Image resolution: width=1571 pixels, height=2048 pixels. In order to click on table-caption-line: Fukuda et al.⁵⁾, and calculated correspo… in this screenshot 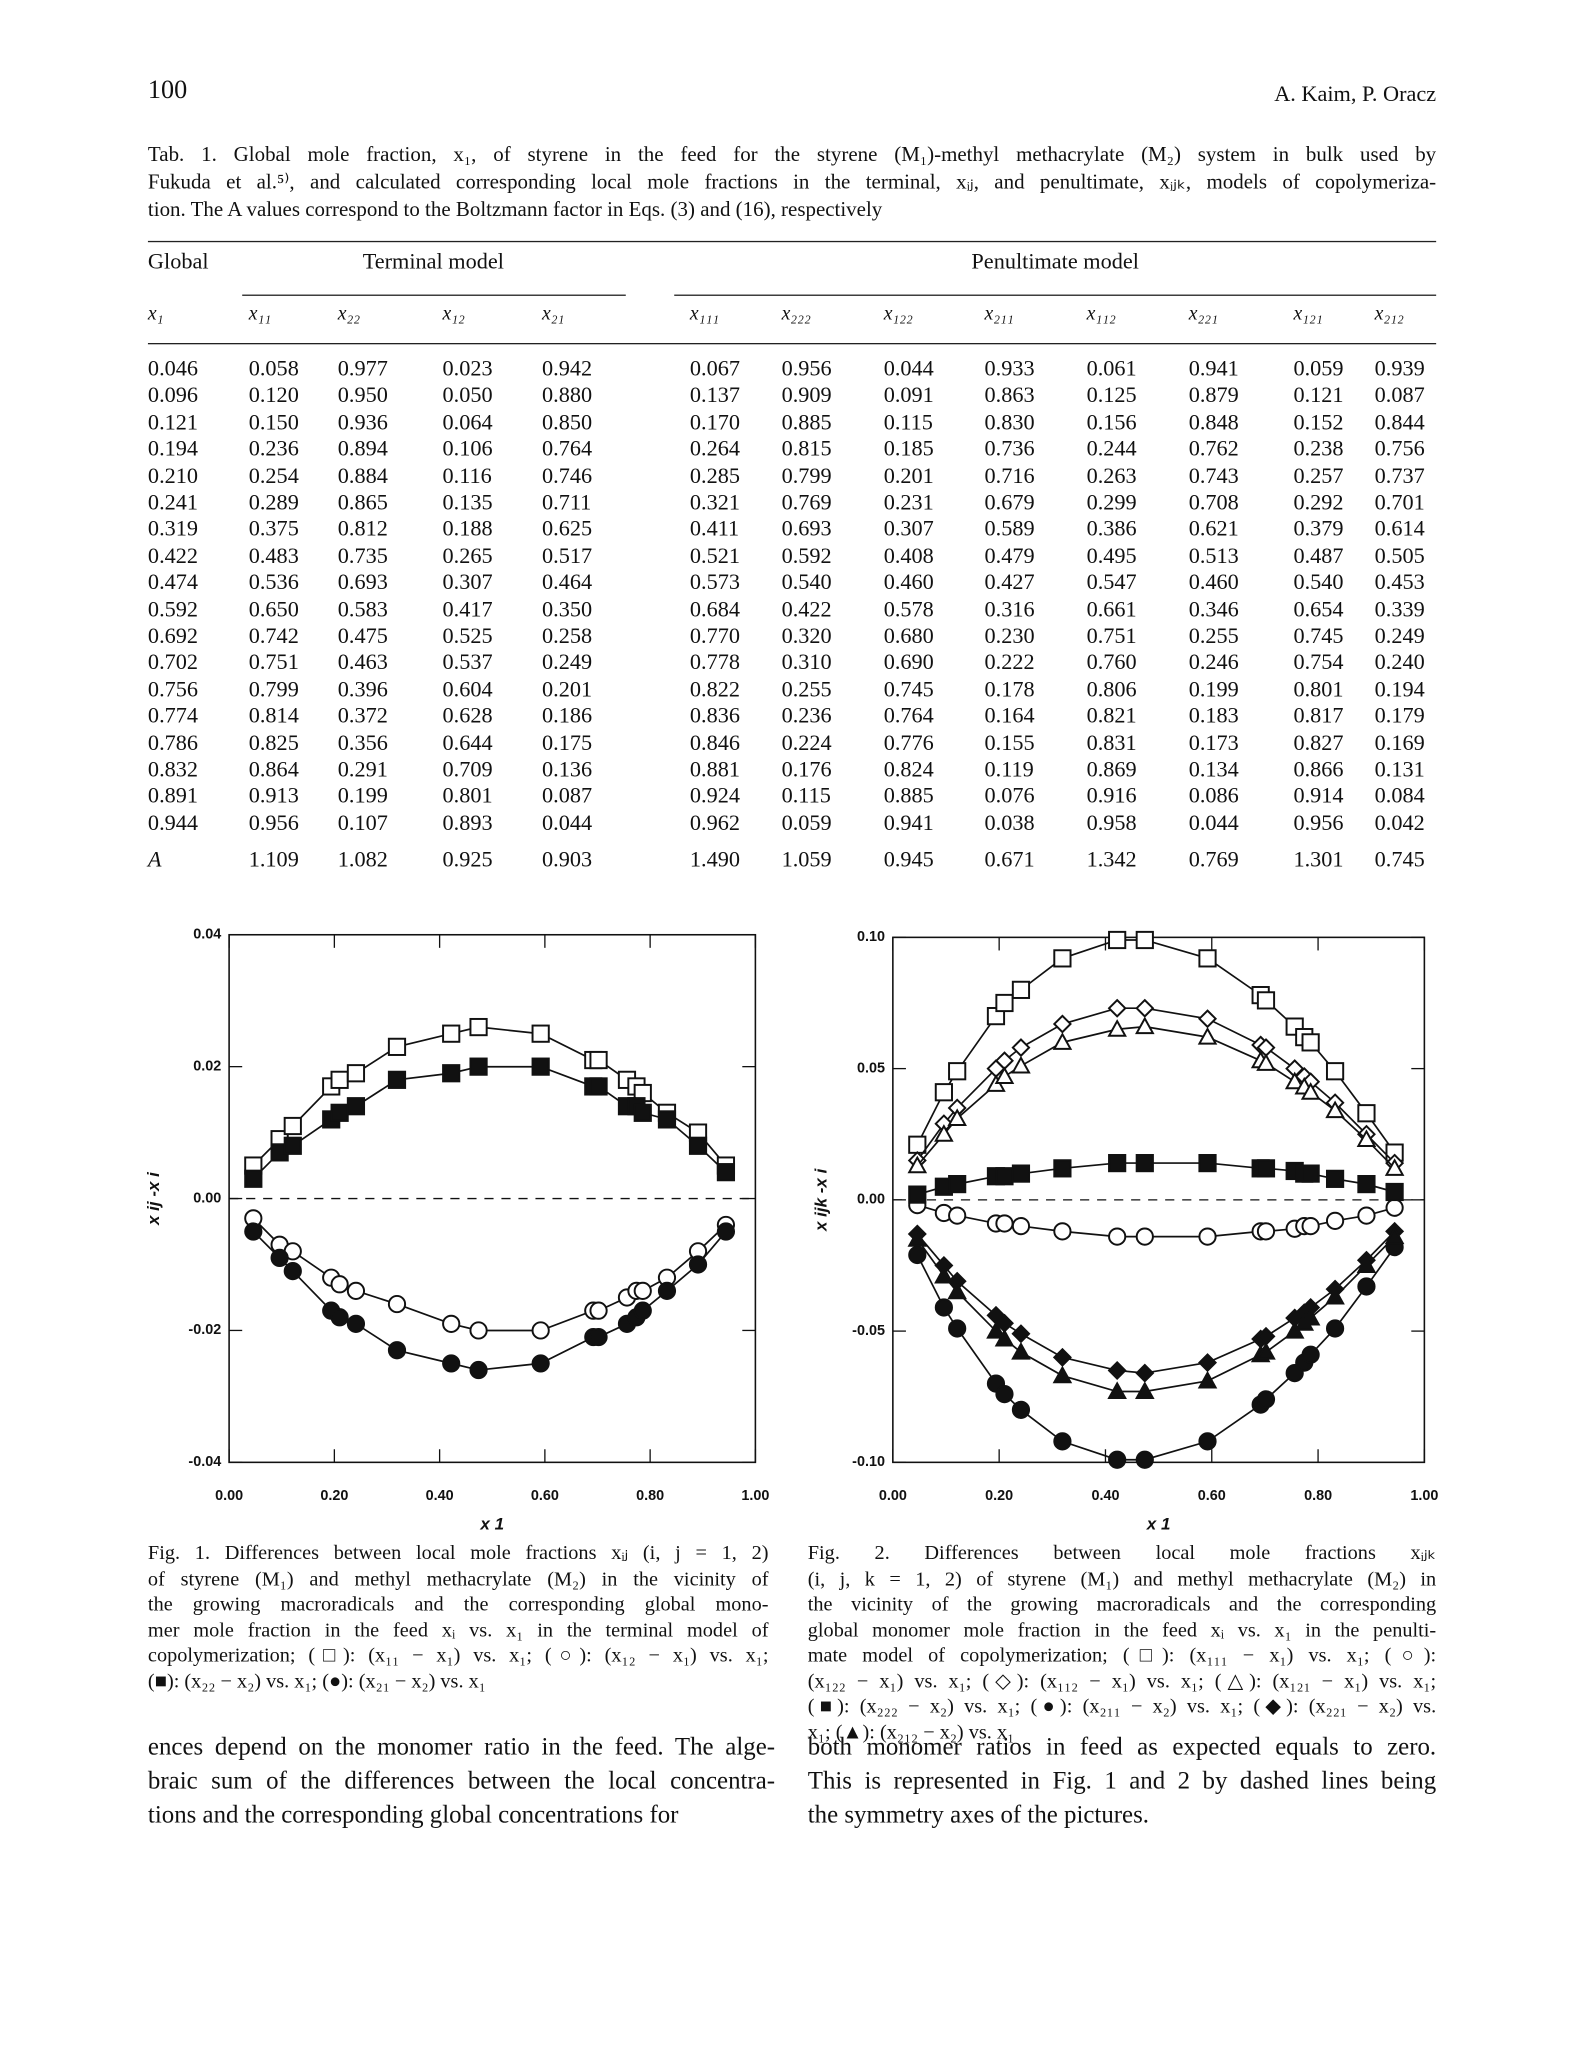, I will do `click(792, 182)`.